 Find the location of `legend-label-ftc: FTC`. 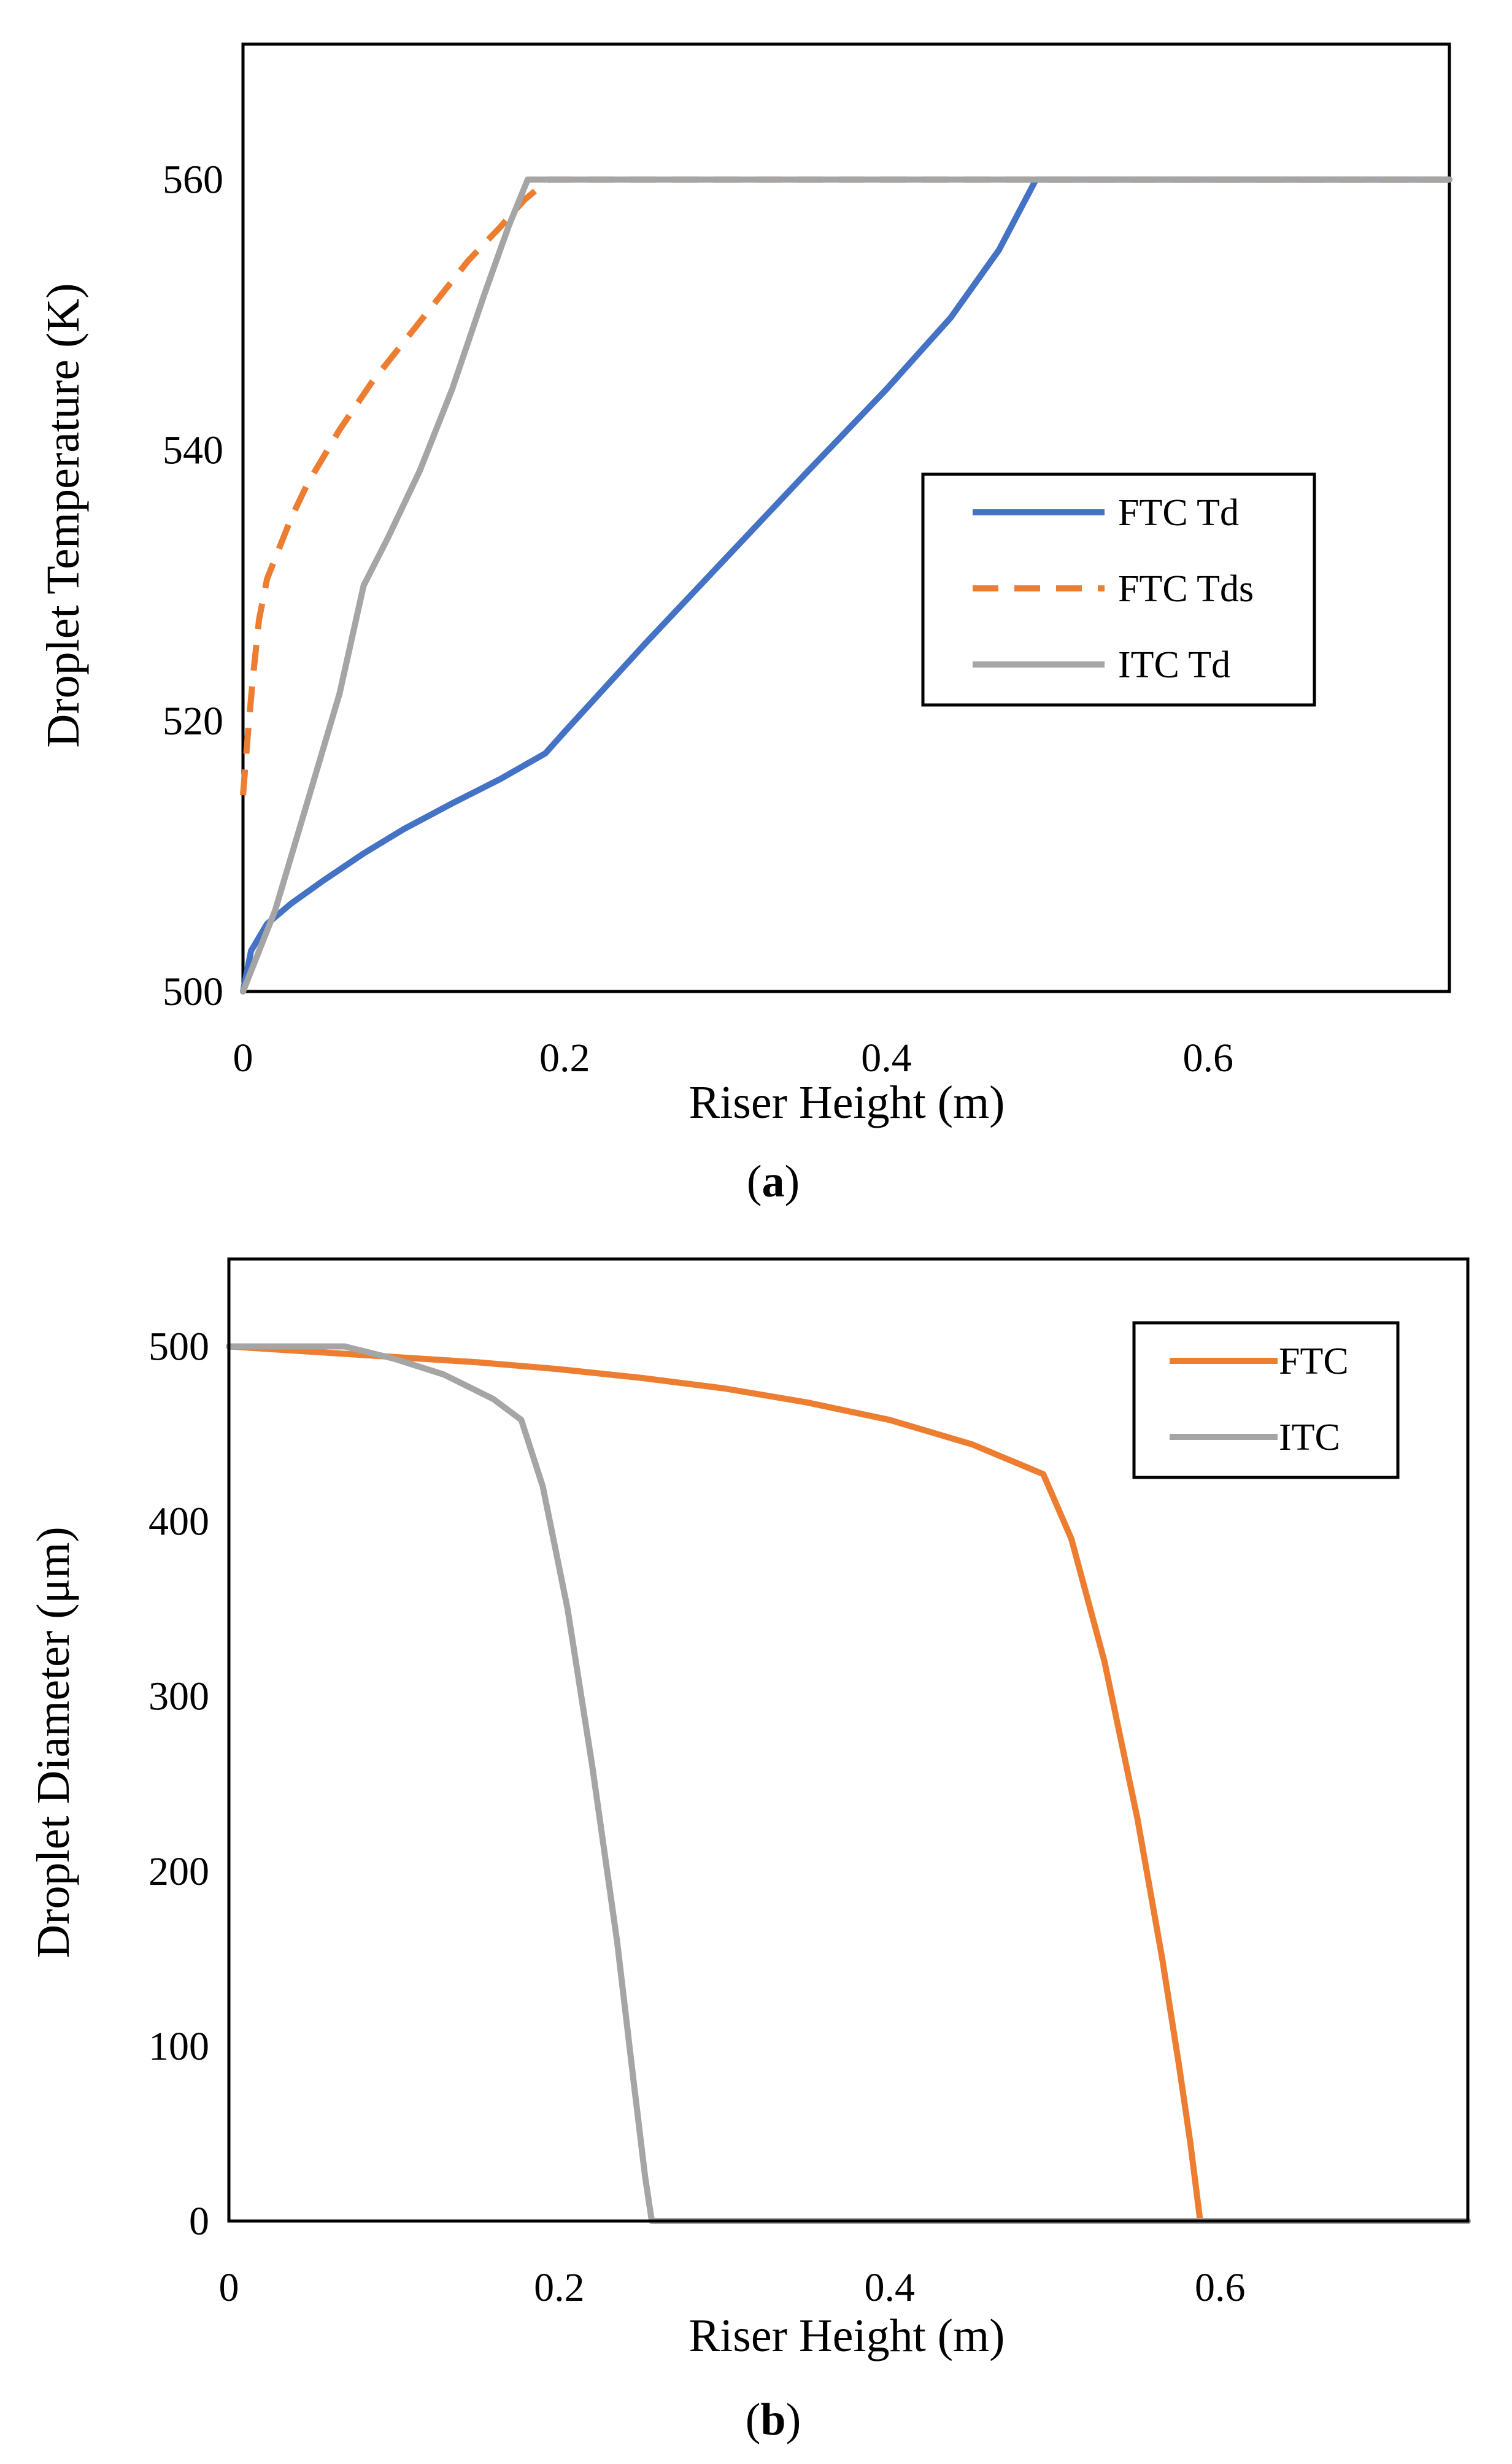

legend-label-ftc: FTC is located at coordinates (1314, 1362).